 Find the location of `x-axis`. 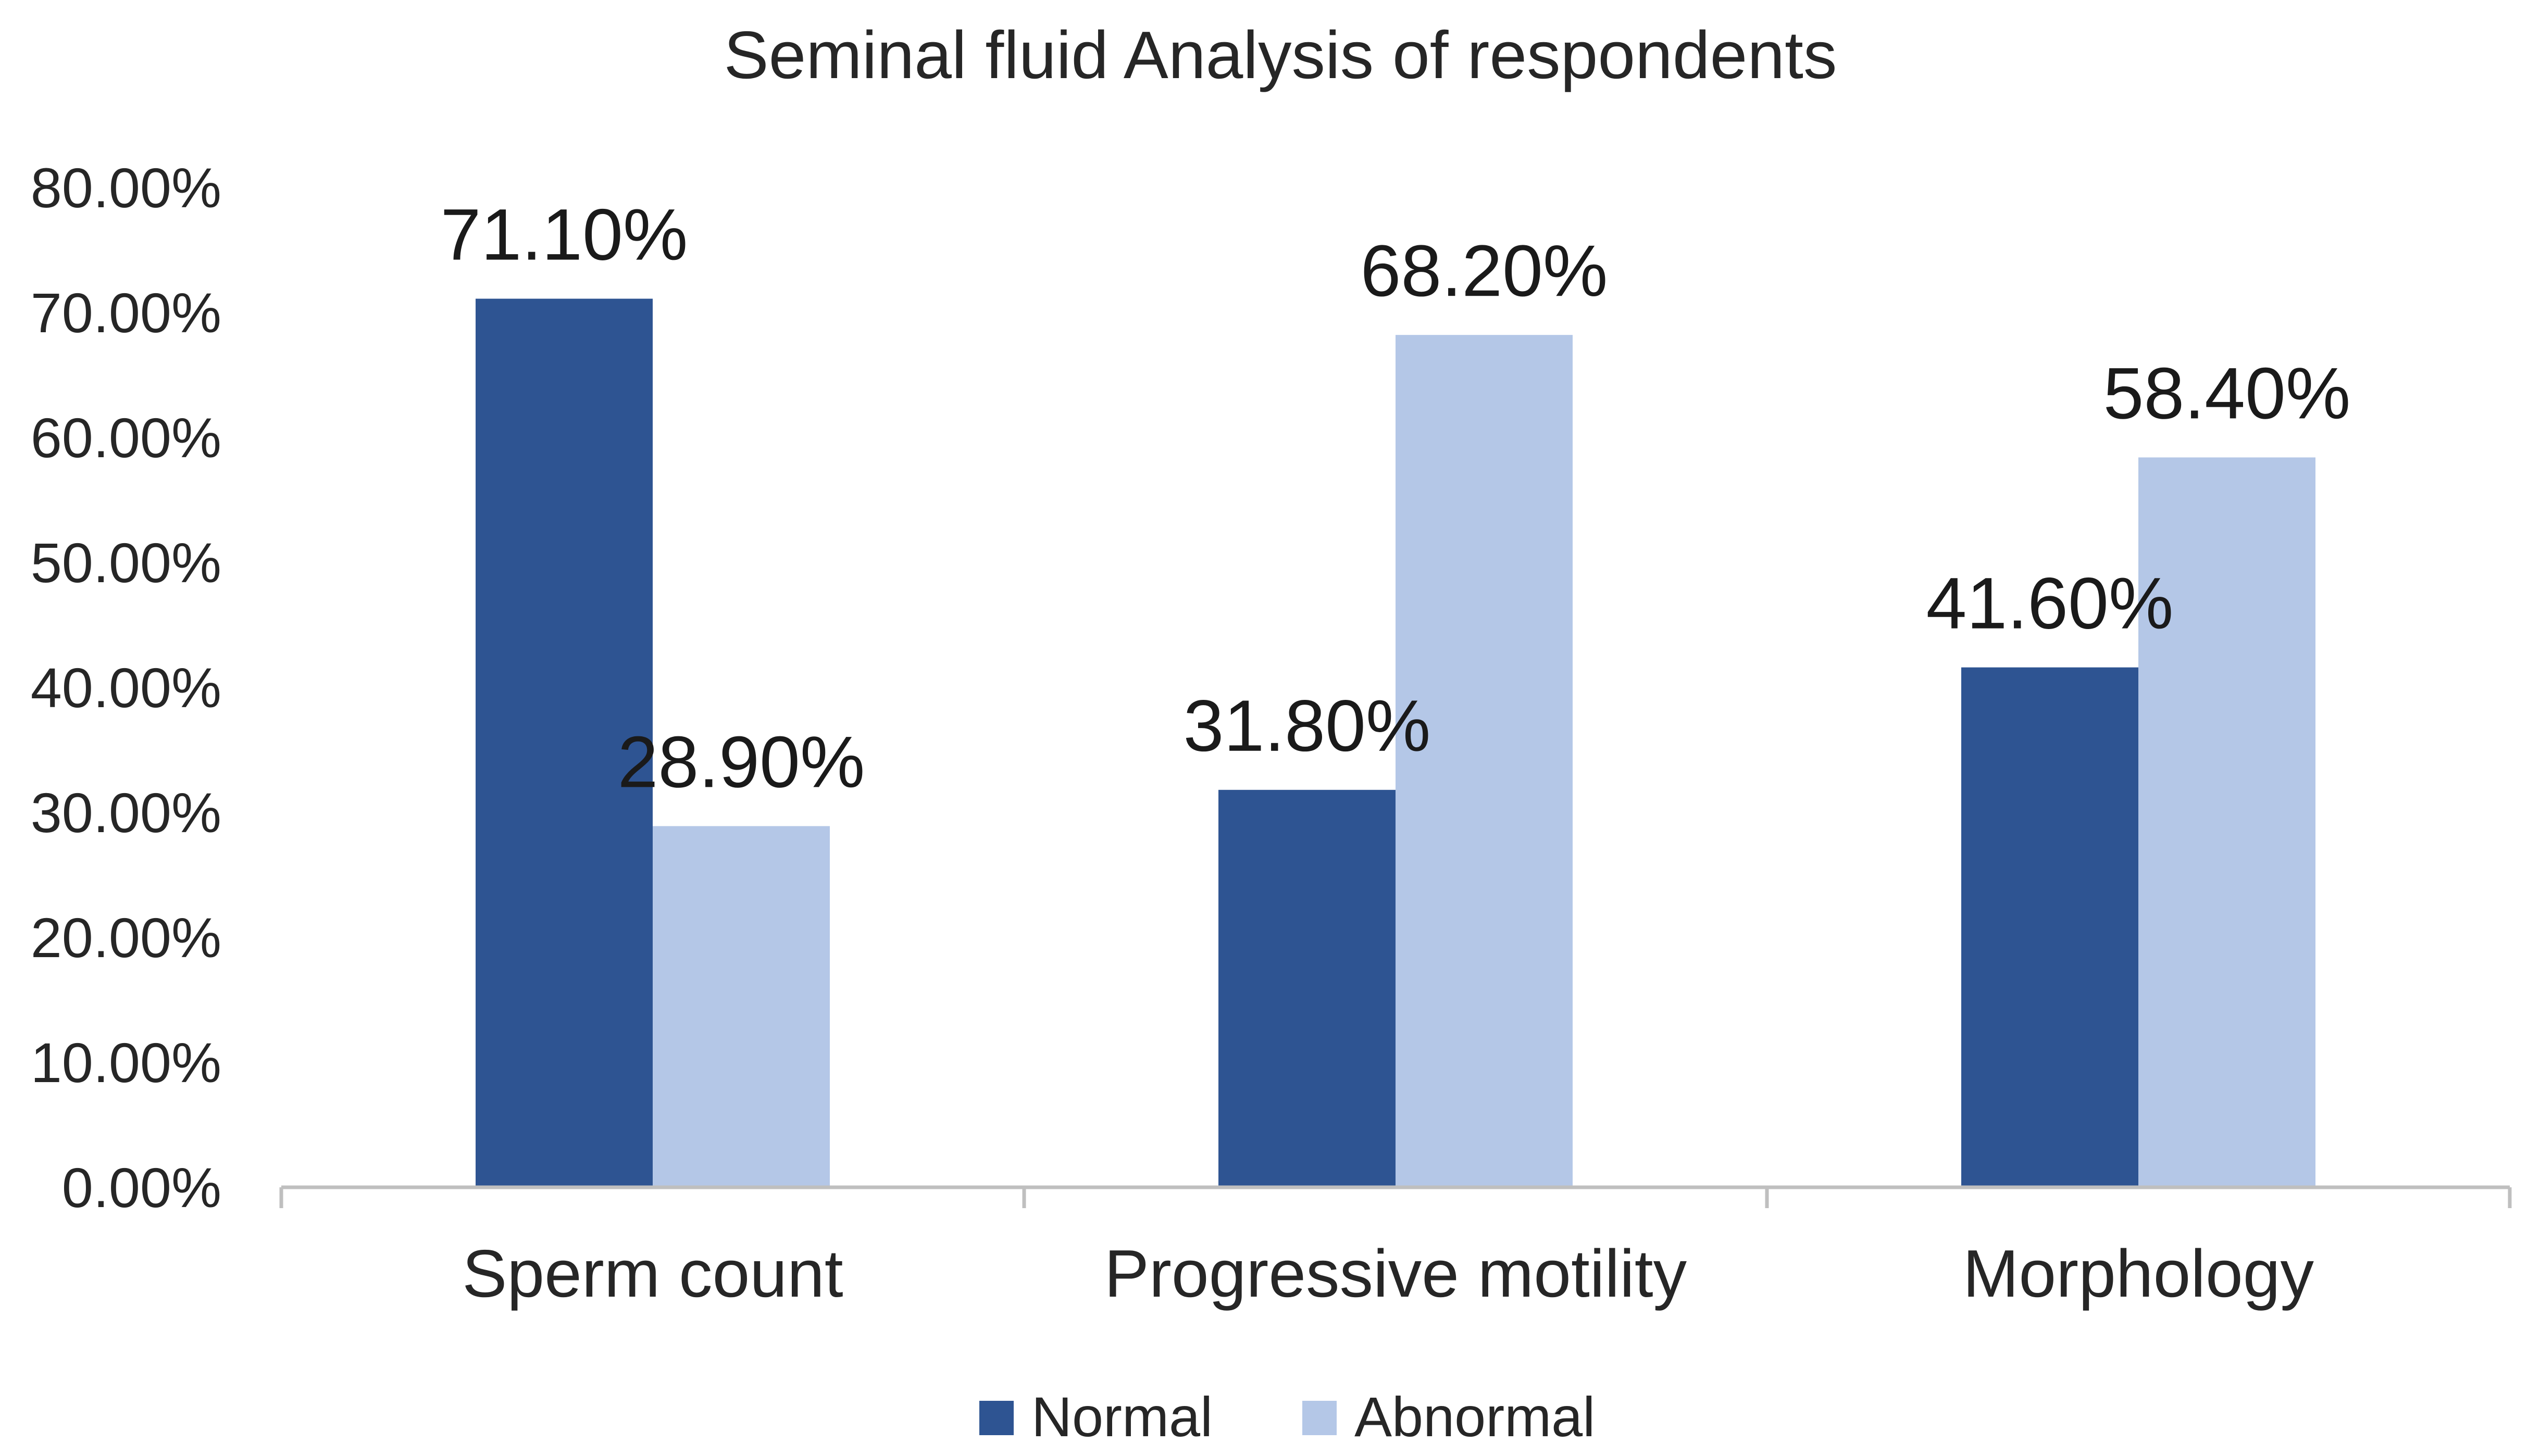

x-axis is located at coordinates (1395, 1197).